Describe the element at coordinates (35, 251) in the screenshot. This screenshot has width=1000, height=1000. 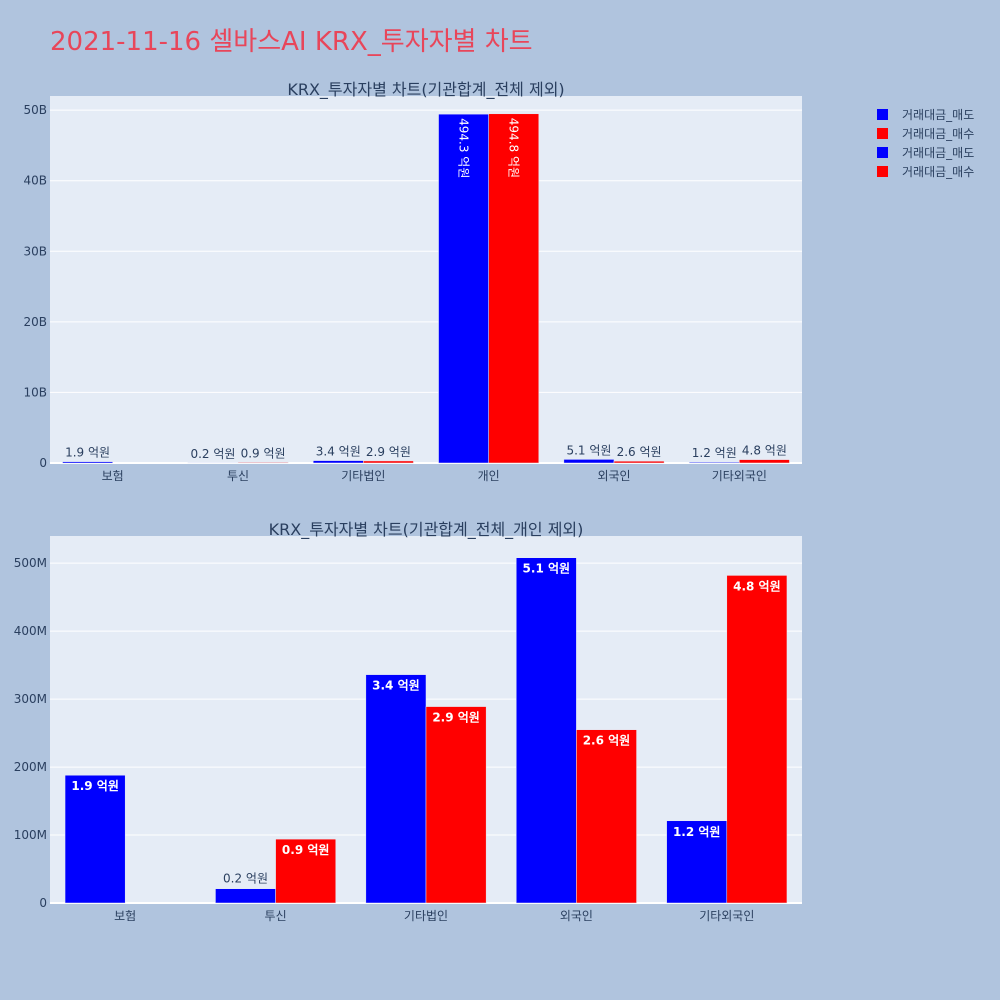
I see `y-tick-label: 30B` at that location.